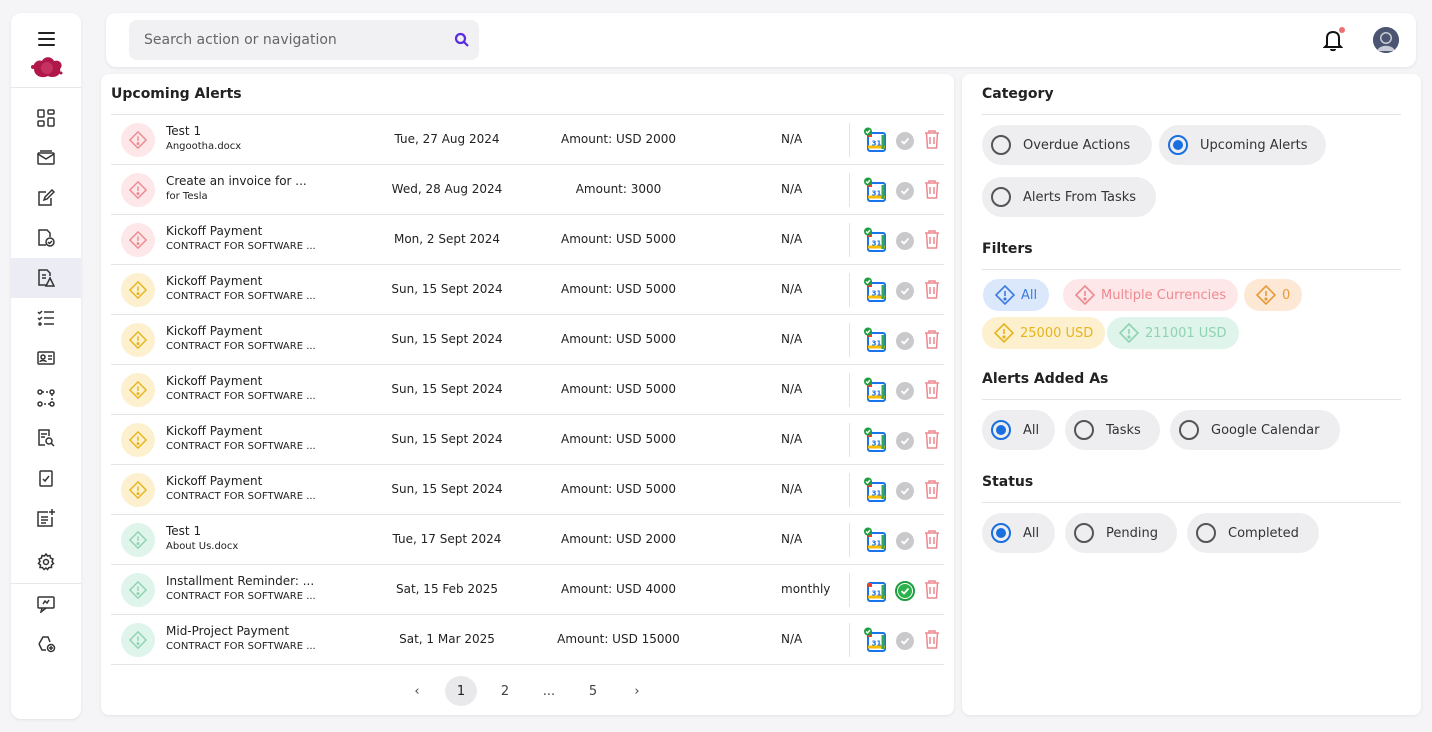 This screenshot has width=1432, height=732. I want to click on sidebar-item-checklist, so click(46, 318).